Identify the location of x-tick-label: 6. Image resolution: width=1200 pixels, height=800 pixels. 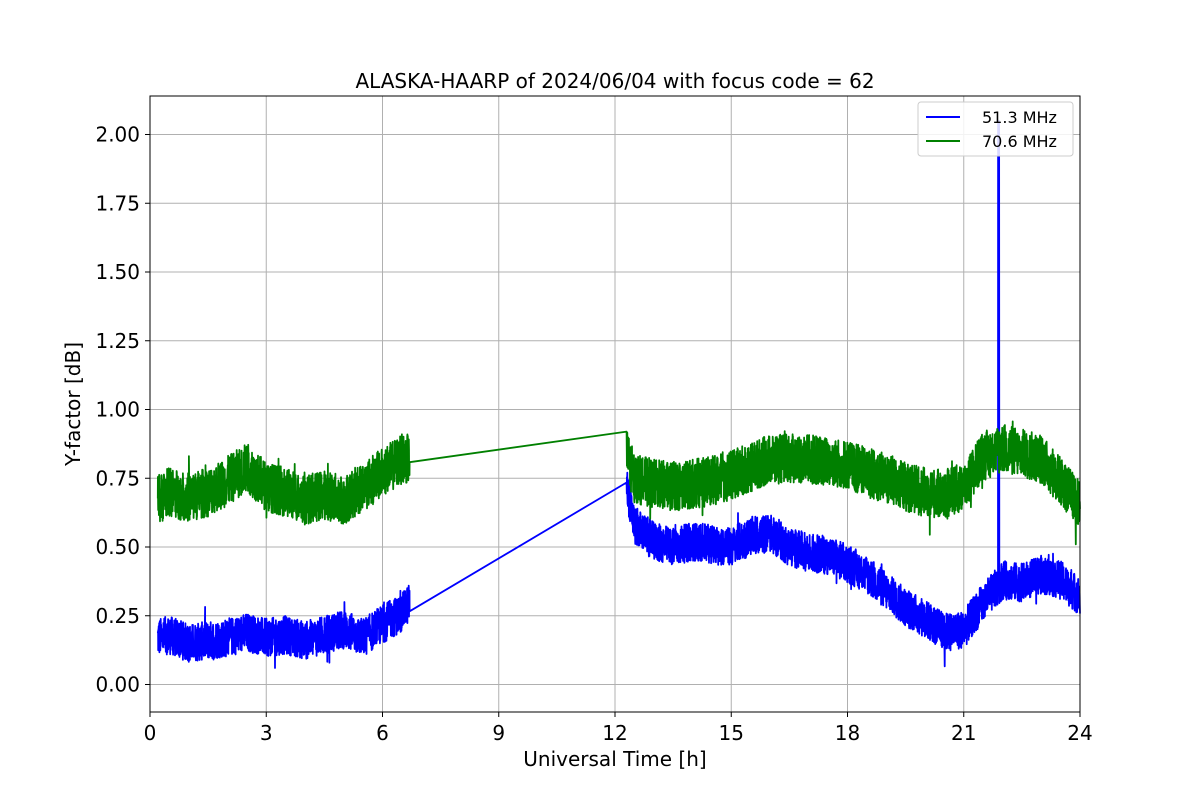
(382, 733).